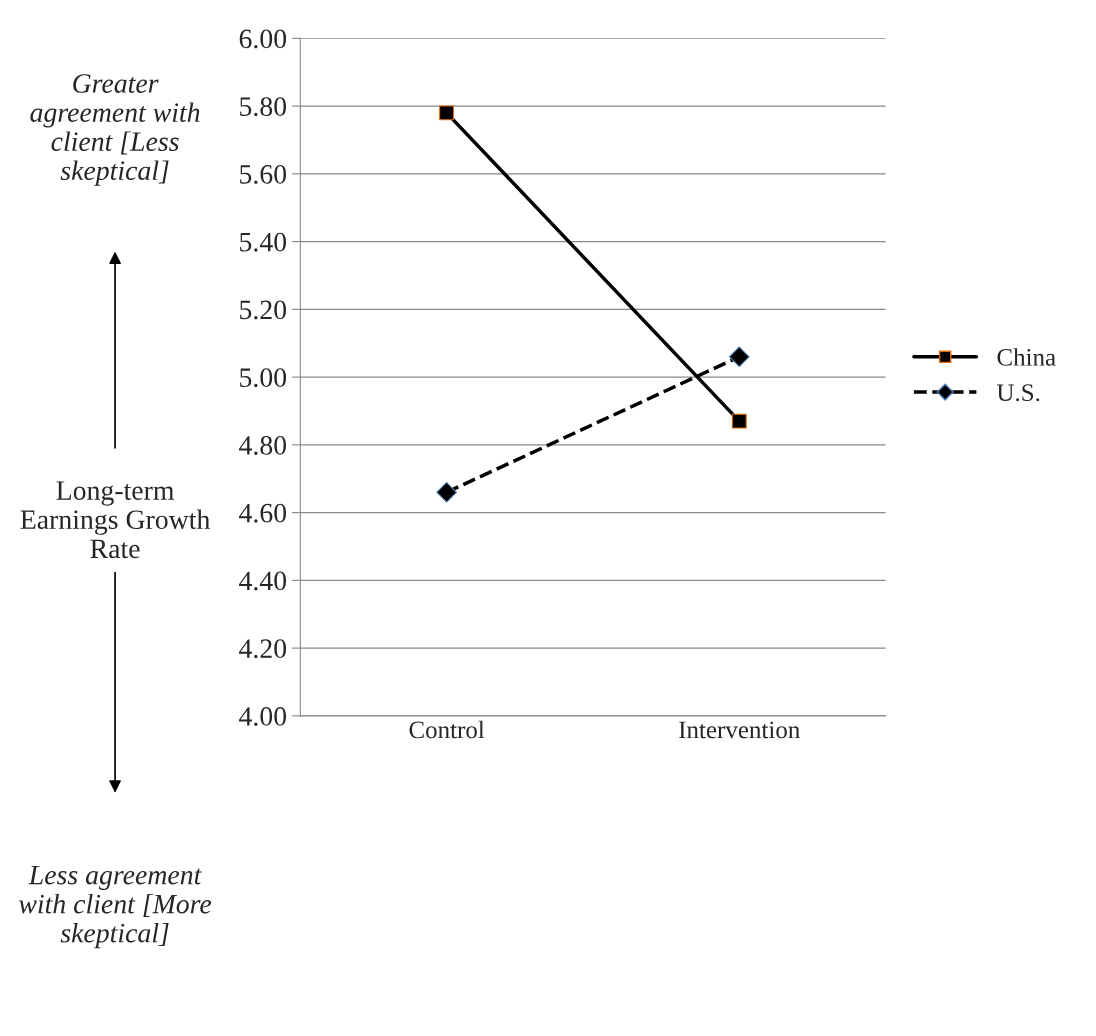 Image resolution: width=1096 pixels, height=1036 pixels. Describe the element at coordinates (263, 513) in the screenshot. I see `y-tick-label: 4.60` at that location.